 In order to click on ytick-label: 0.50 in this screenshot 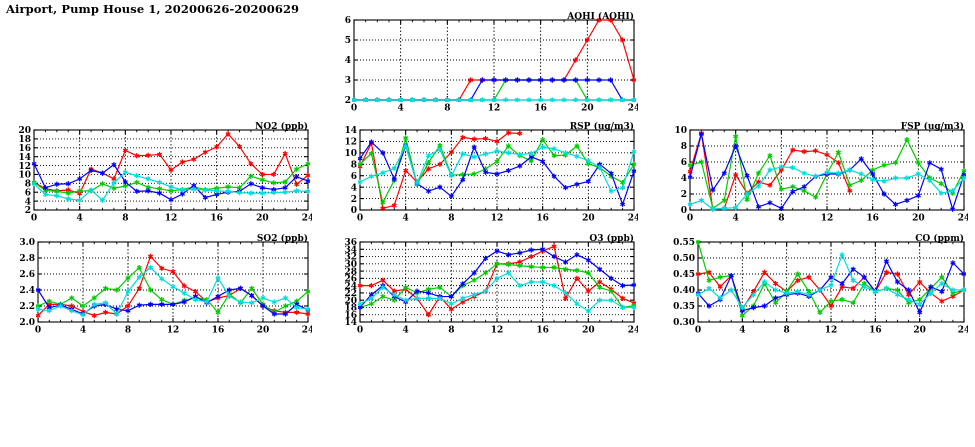, I will do `click(684, 259)`.